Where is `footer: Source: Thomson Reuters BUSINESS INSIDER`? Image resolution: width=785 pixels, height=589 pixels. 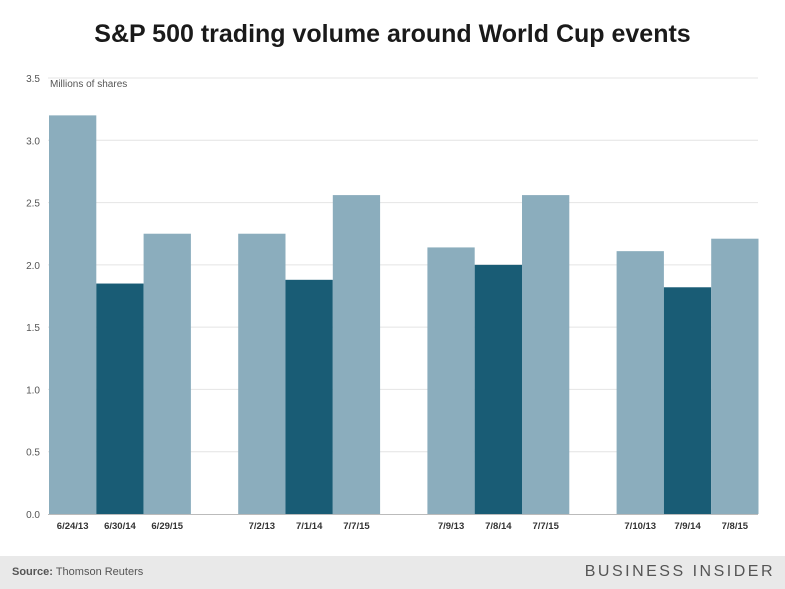 footer: Source: Thomson Reuters BUSINESS INSIDER is located at coordinates (392, 572).